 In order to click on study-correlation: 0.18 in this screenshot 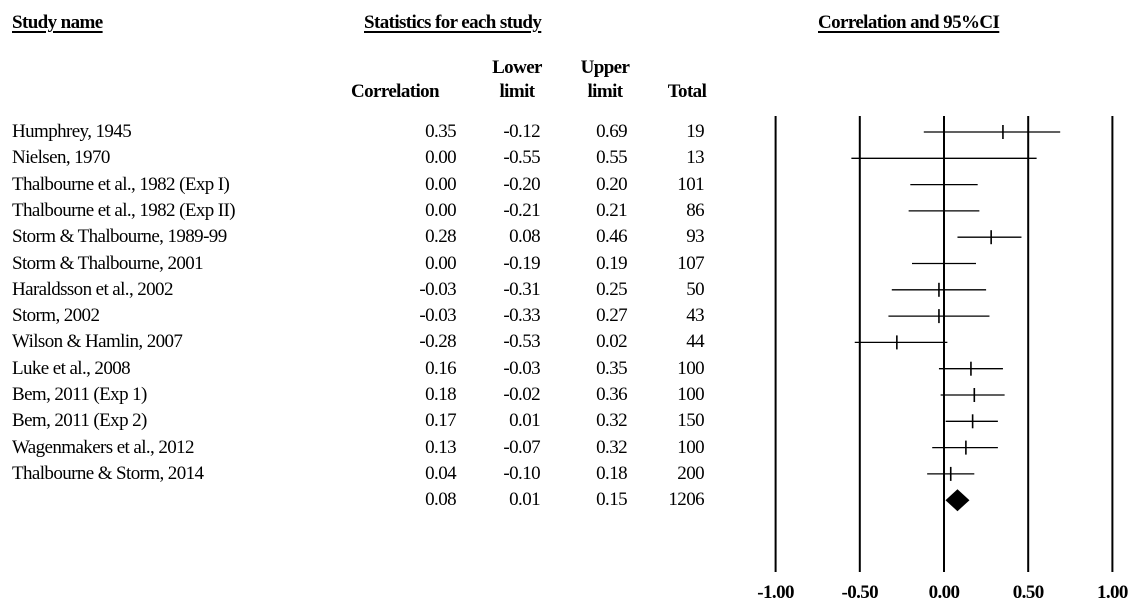, I will do `click(440, 394)`.